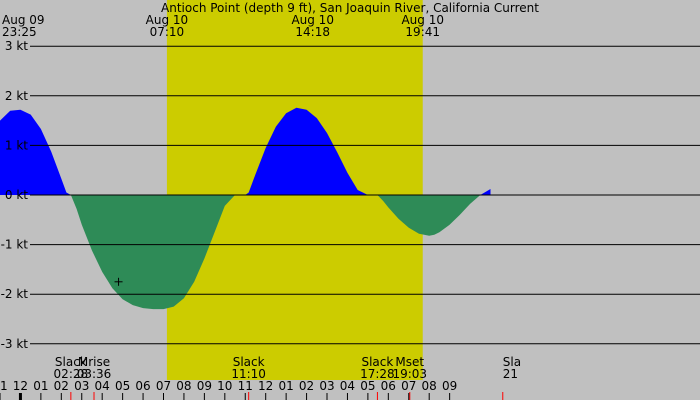 This screenshot has width=700, height=400. I want to click on y-tick-label: -2 kt, so click(15, 294).